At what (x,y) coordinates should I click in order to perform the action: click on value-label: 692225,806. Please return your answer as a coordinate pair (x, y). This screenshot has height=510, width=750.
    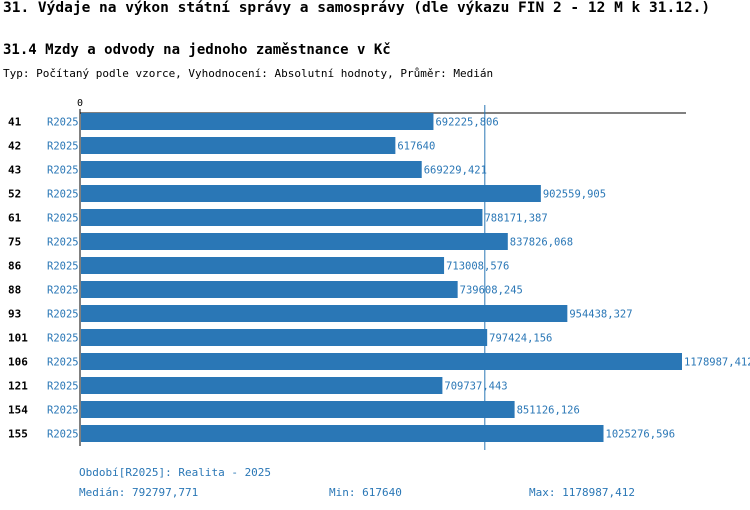
    Looking at the image, I should click on (466, 123).